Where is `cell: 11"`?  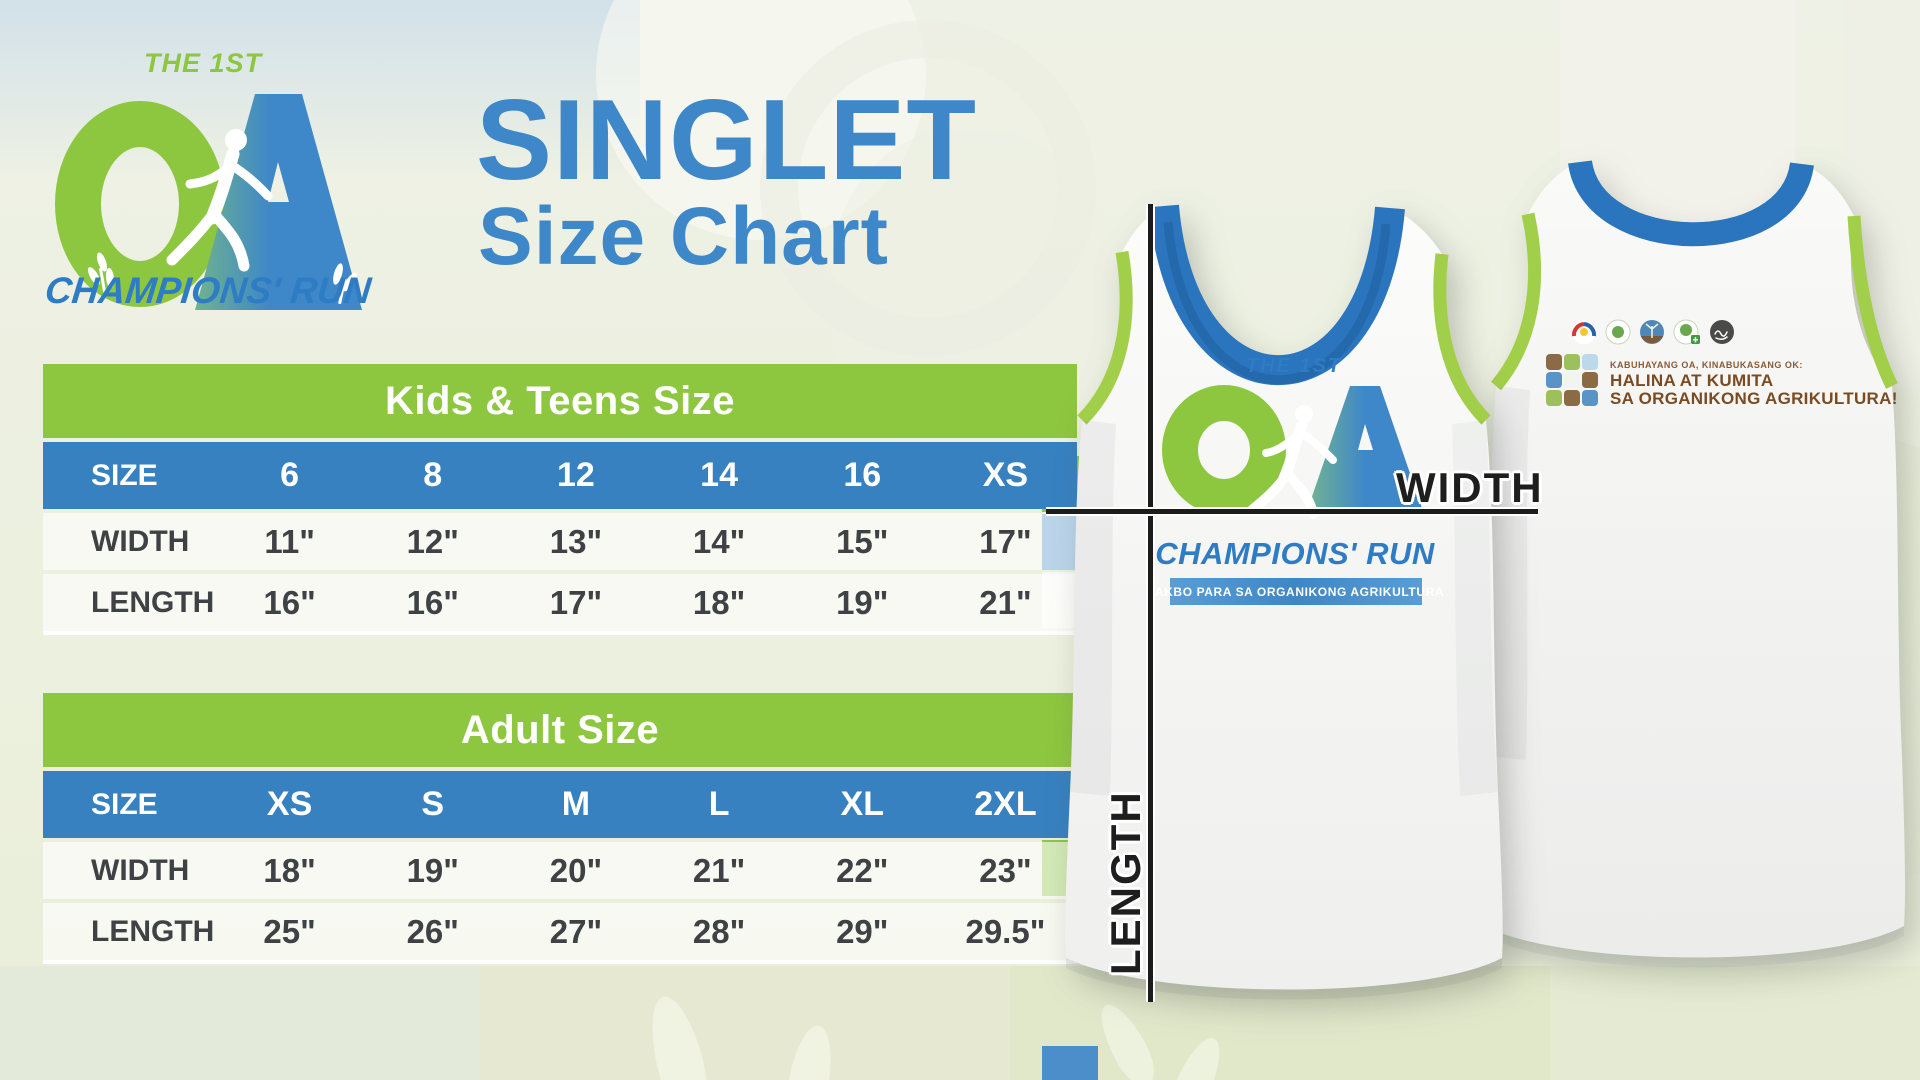
cell: 11" is located at coordinates (289, 541).